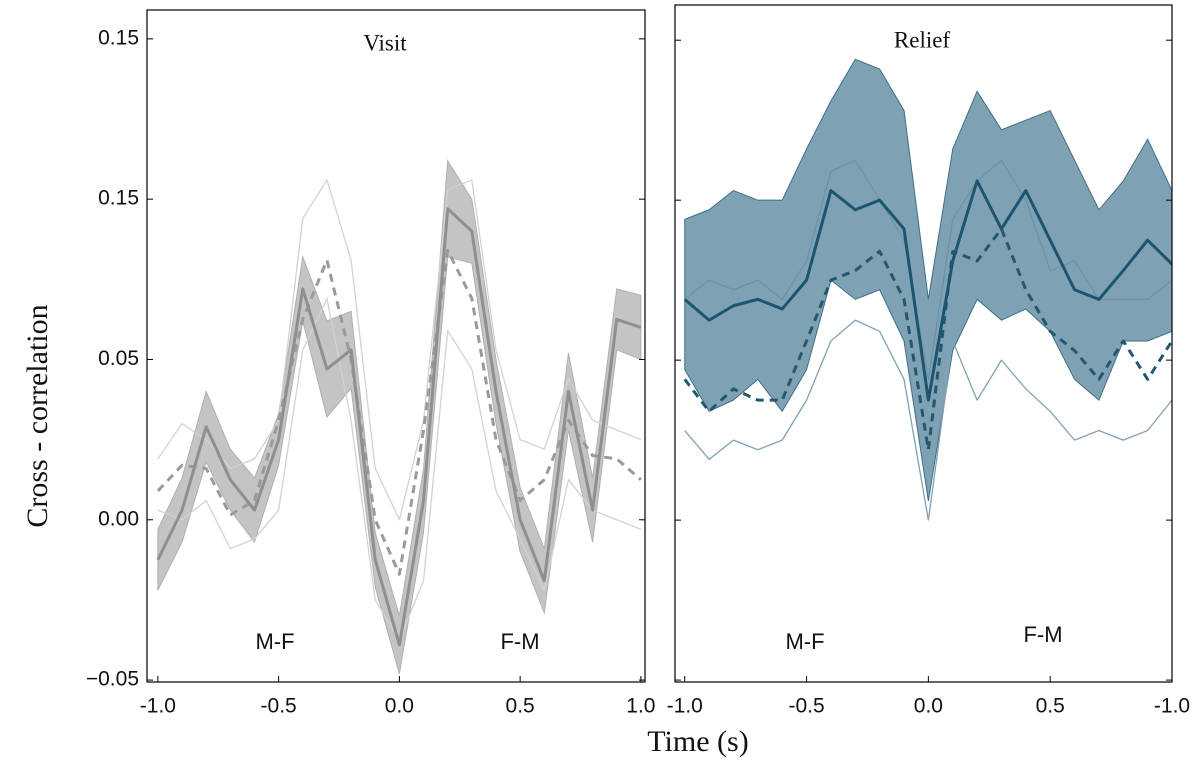 This screenshot has width=1198, height=769. What do you see at coordinates (922, 39) in the screenshot?
I see `panel-title: Relief` at bounding box center [922, 39].